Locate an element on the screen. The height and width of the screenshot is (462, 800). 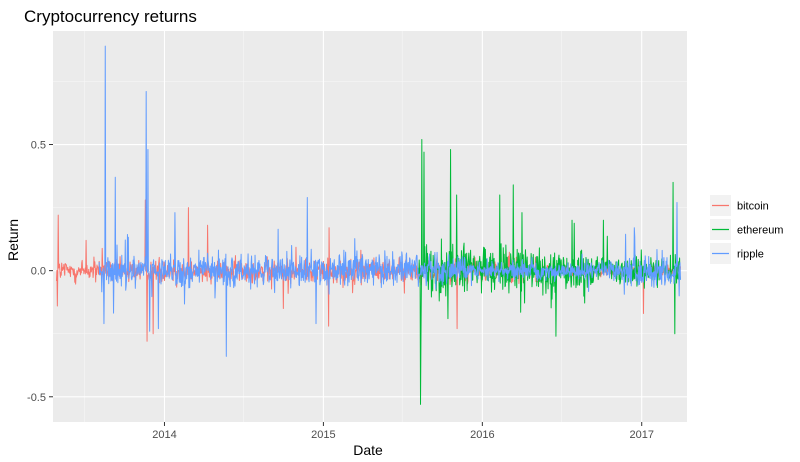
legend-label-ripple: ripple is located at coordinates (750, 255).